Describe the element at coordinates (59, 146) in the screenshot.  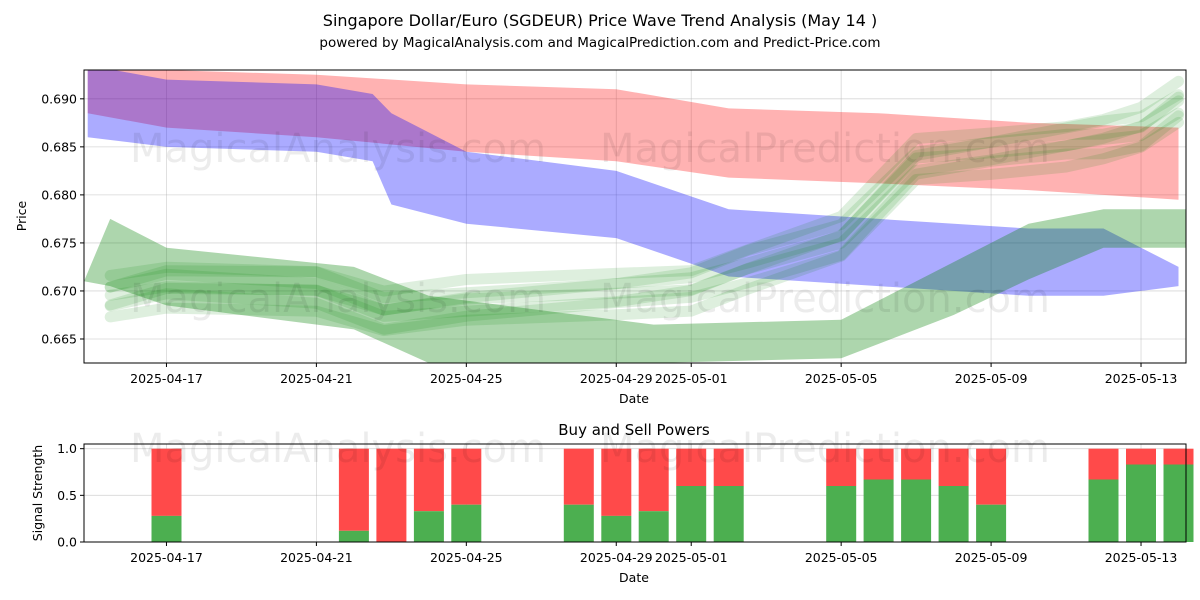
I see `price-y-tick-label: 0.685` at that location.